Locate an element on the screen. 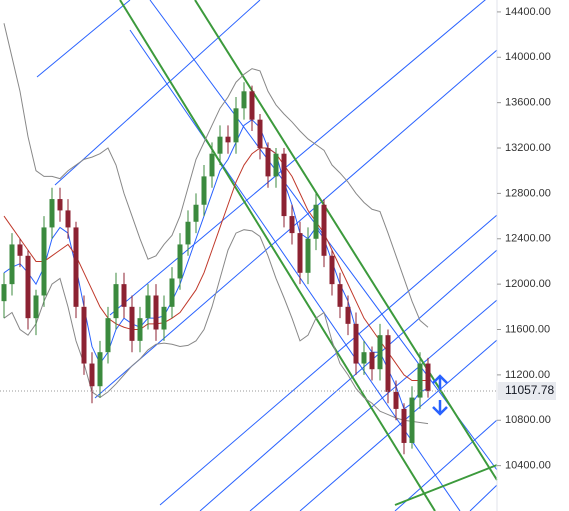 This screenshot has height=511, width=569. y-tick-label: 12800.00 is located at coordinates (528, 193).